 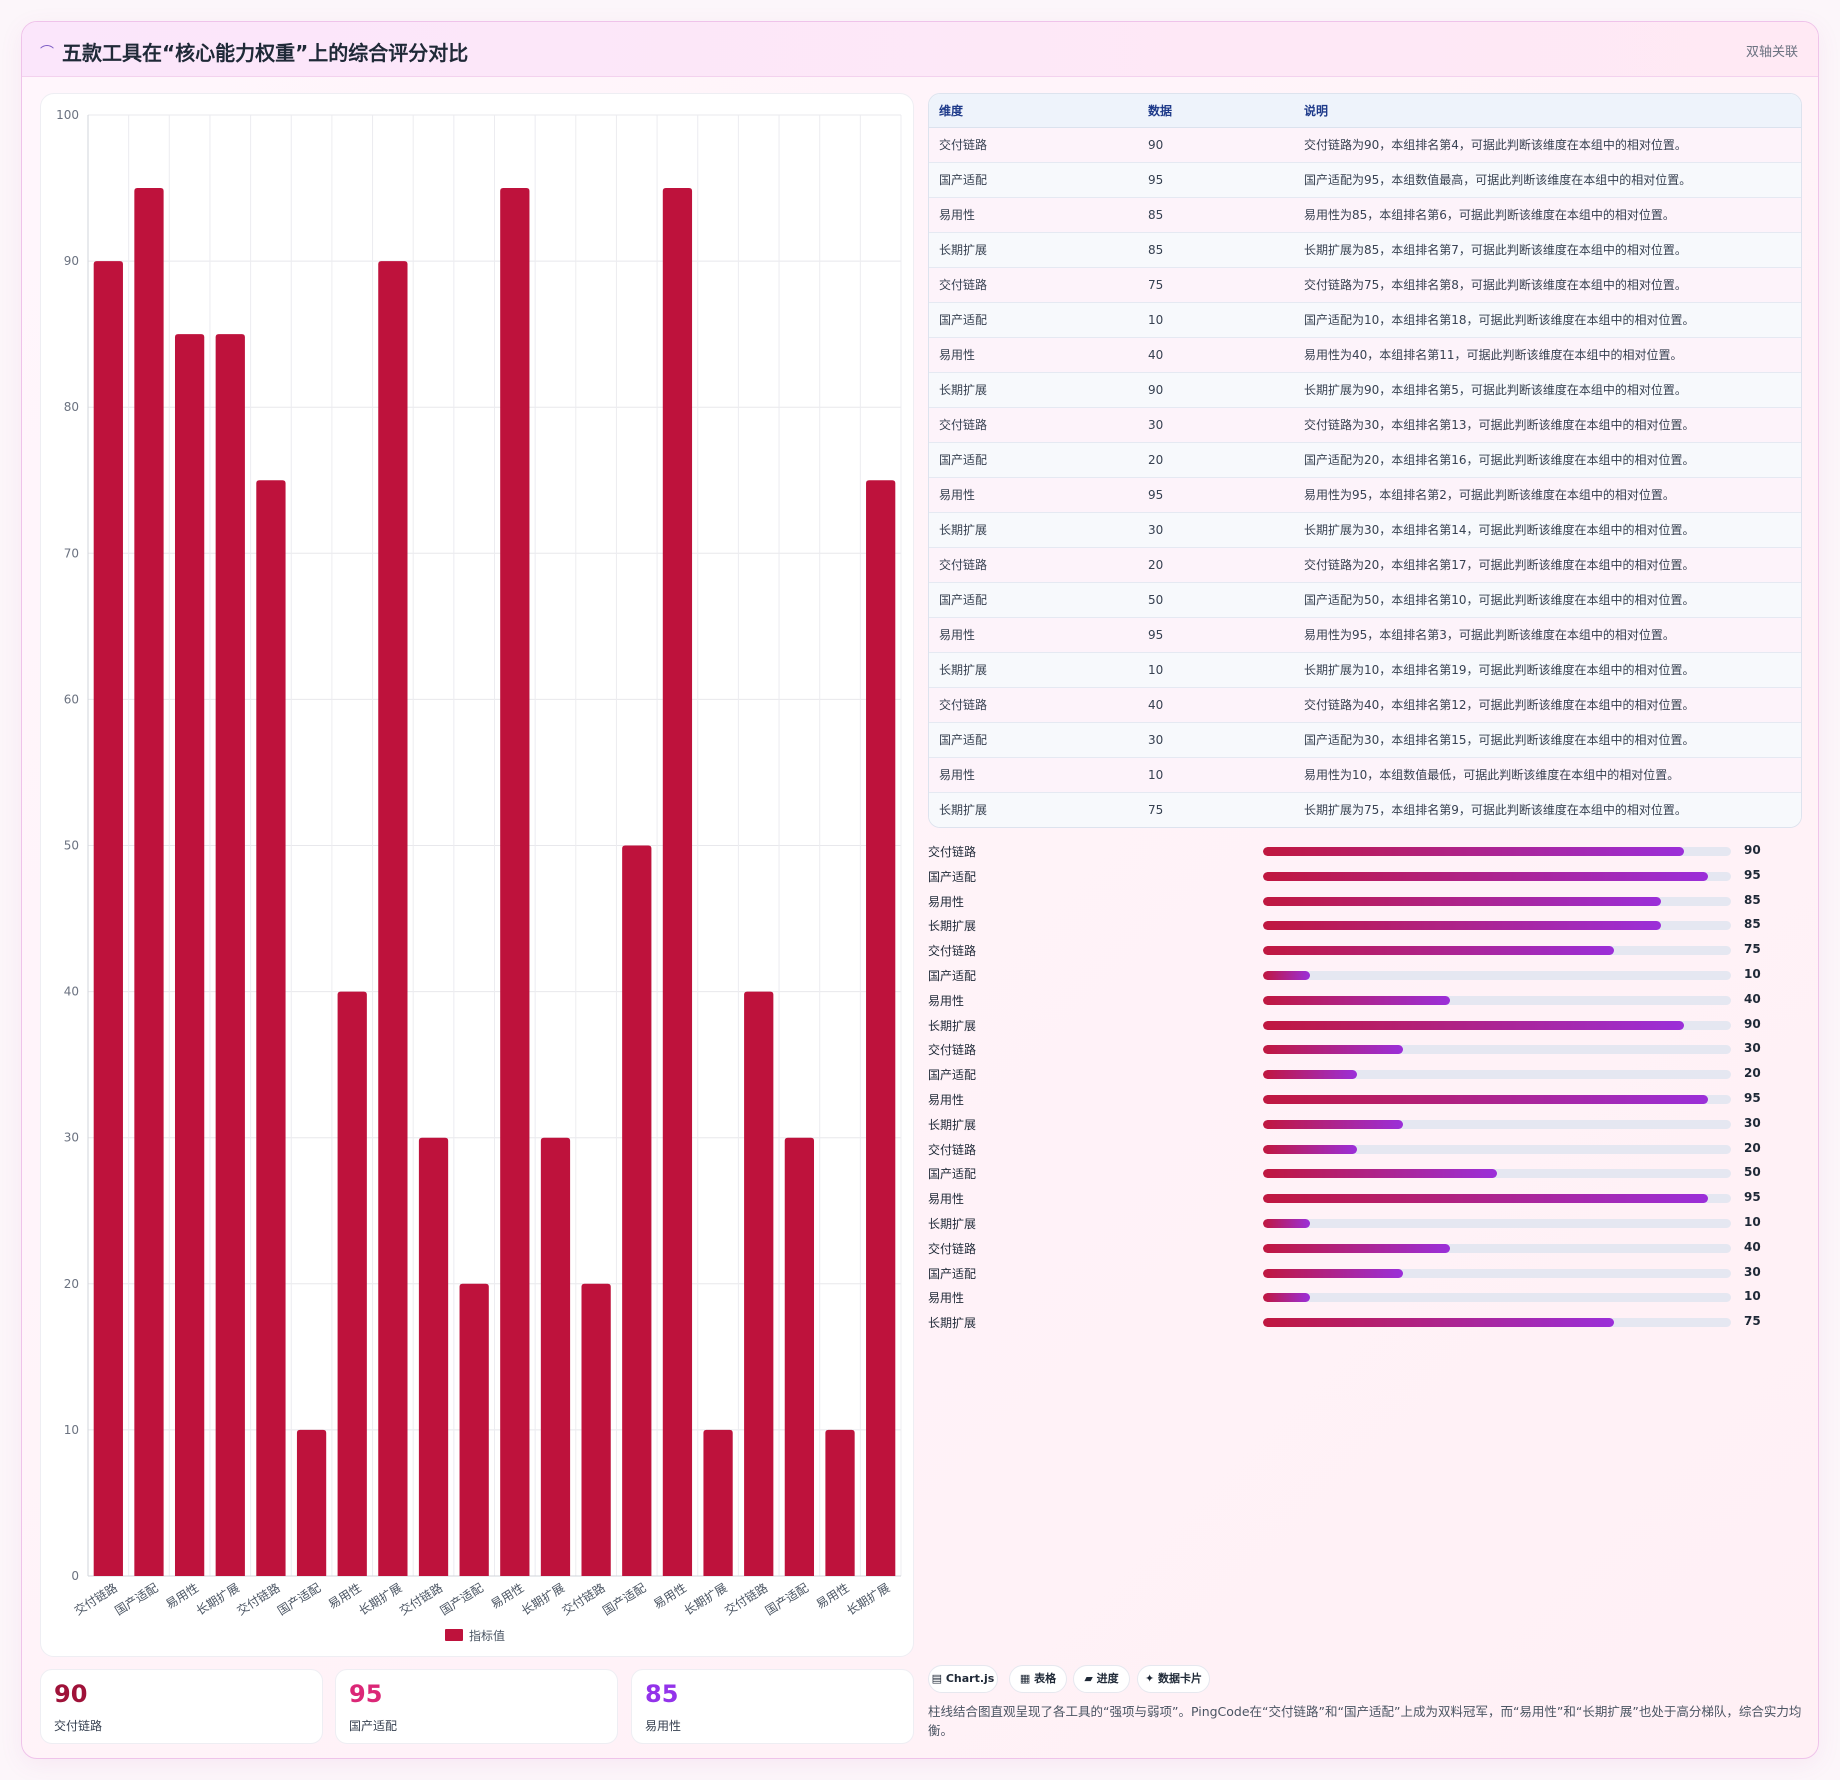 I want to click on kpi-card-delivery: 90 交付链路, so click(x=181, y=1706).